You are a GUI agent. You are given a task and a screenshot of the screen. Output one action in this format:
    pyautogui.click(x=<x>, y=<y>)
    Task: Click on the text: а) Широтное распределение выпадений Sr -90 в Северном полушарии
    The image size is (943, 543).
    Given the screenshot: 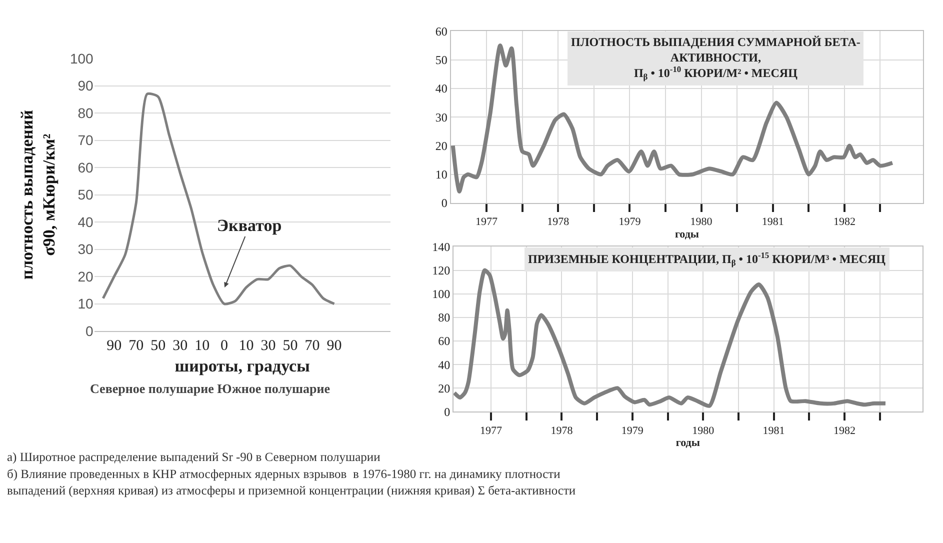 What is the action you would take?
    pyautogui.click(x=194, y=457)
    